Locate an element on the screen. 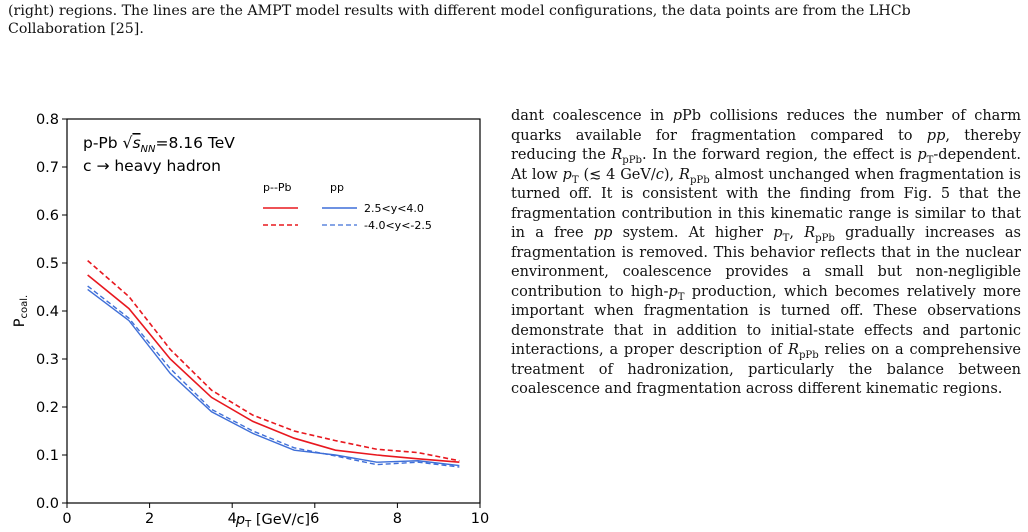 This screenshot has height=532, width=1028. y-tick-label-3: 0.3 is located at coordinates (47, 360).